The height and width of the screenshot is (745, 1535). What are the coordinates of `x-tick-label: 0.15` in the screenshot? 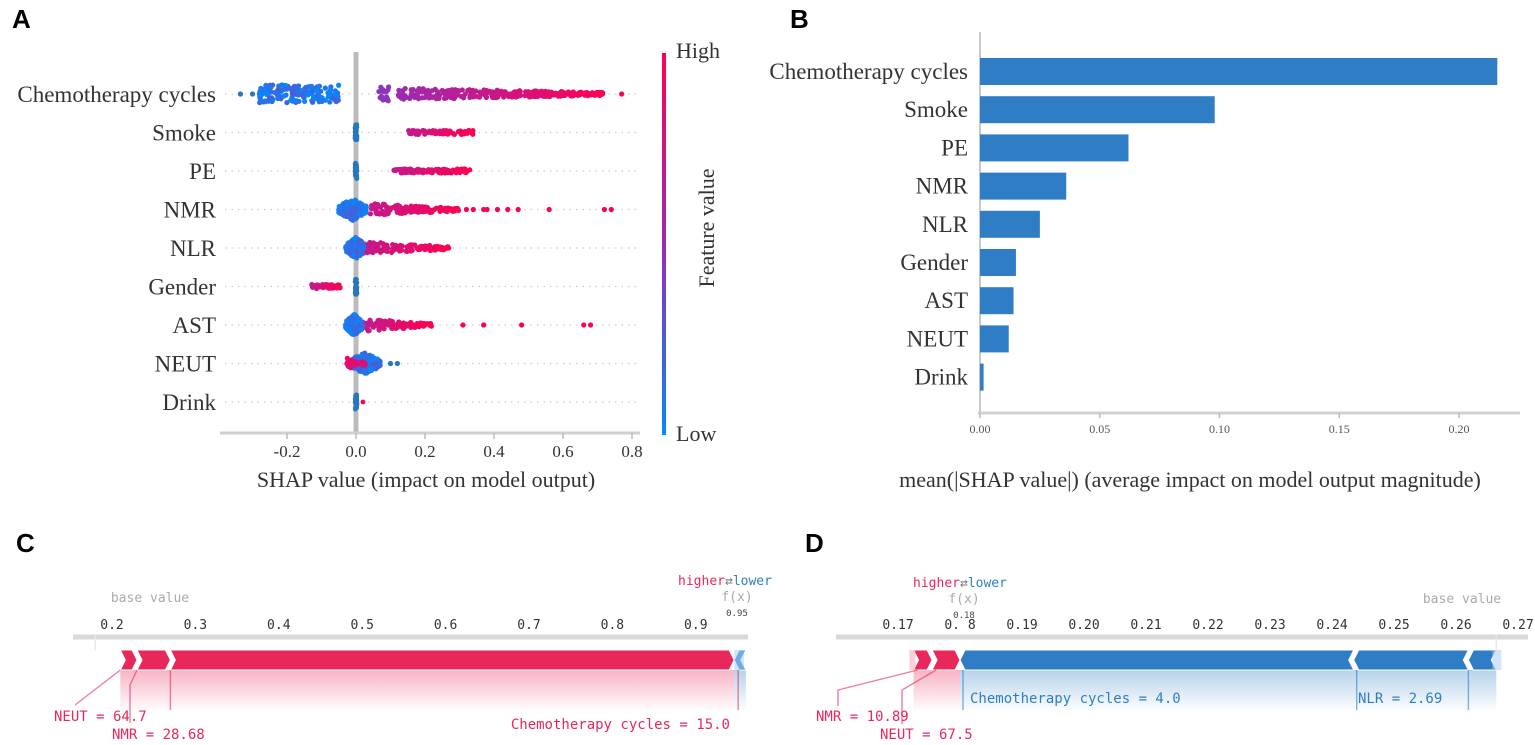 It's located at (1339, 429).